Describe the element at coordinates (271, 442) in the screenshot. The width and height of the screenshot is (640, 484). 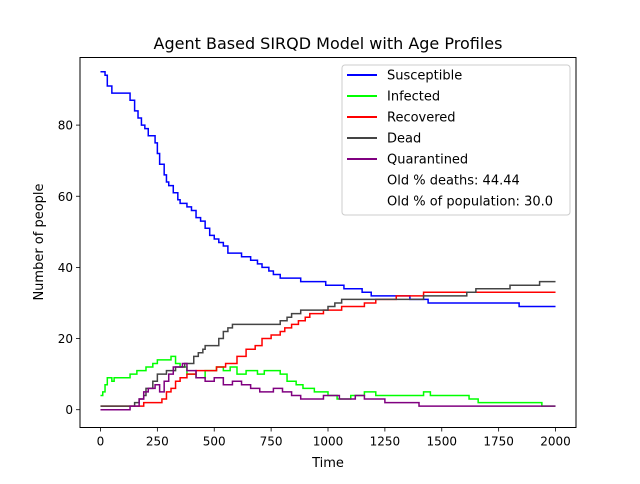
I see `x-tick-label: 750` at that location.